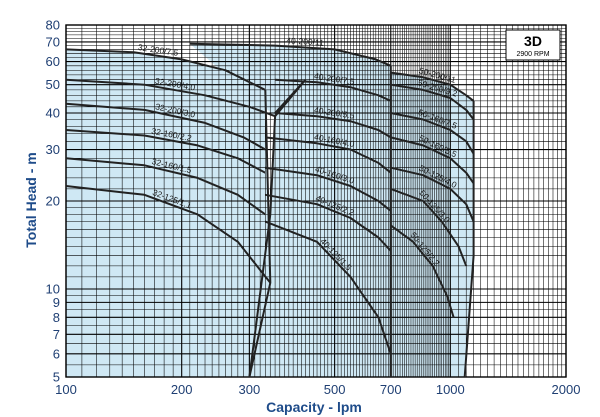  I want to click on y-tick-label: 80, so click(53, 25).